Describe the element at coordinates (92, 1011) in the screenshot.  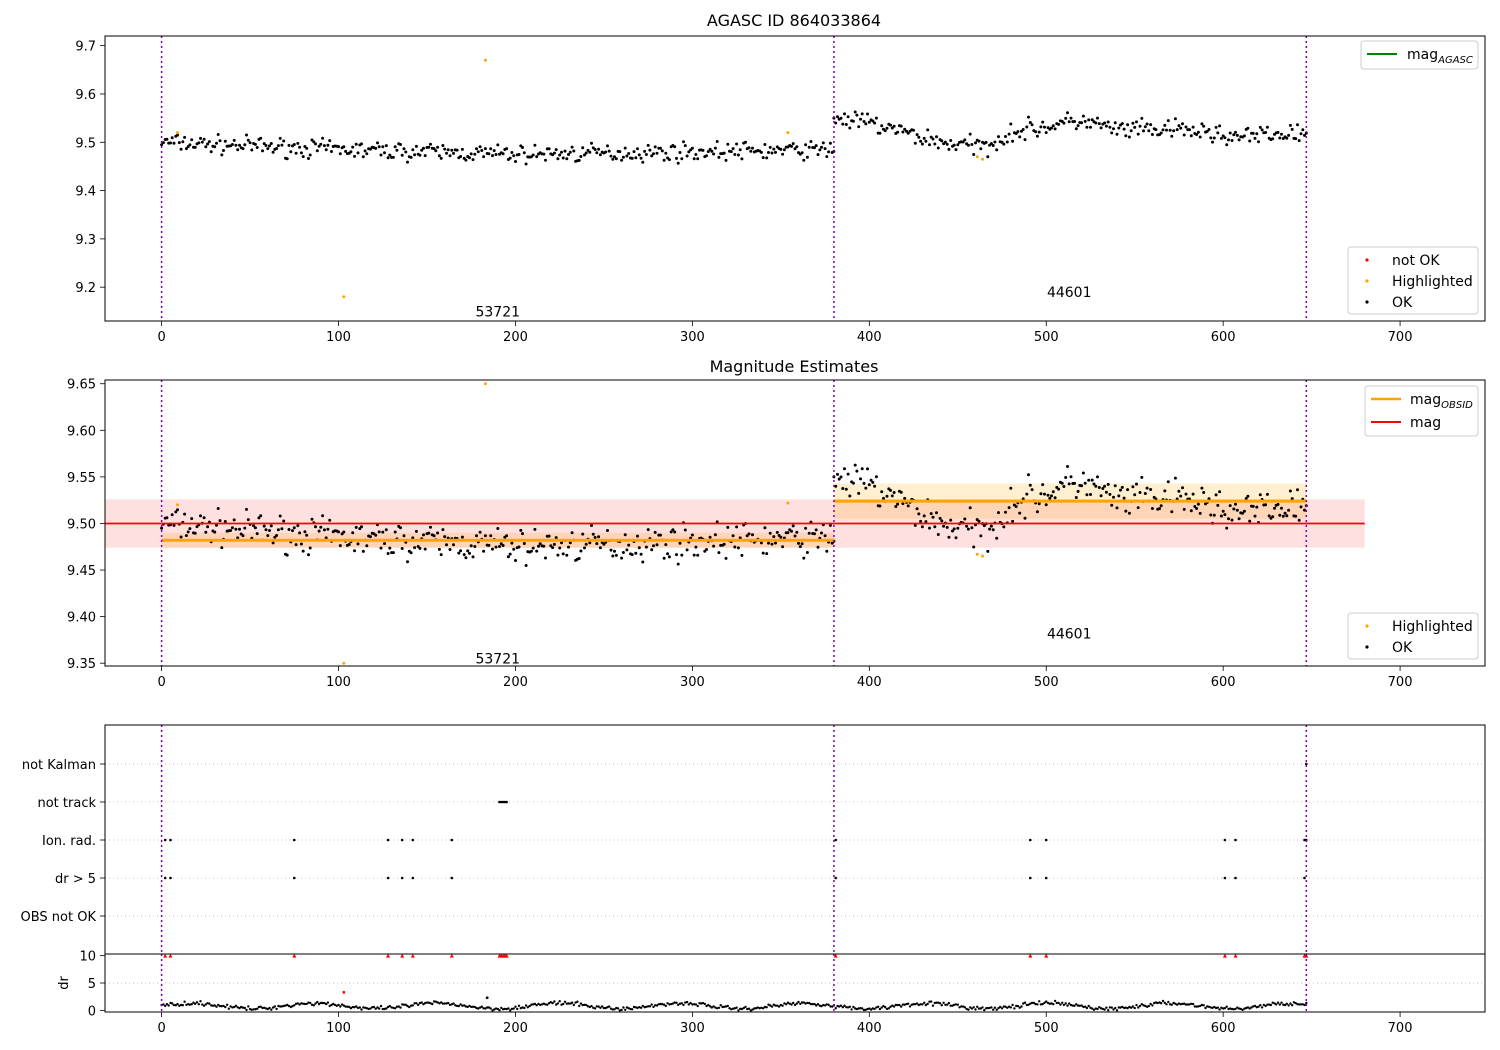
I see `y-tick-label: 0` at that location.